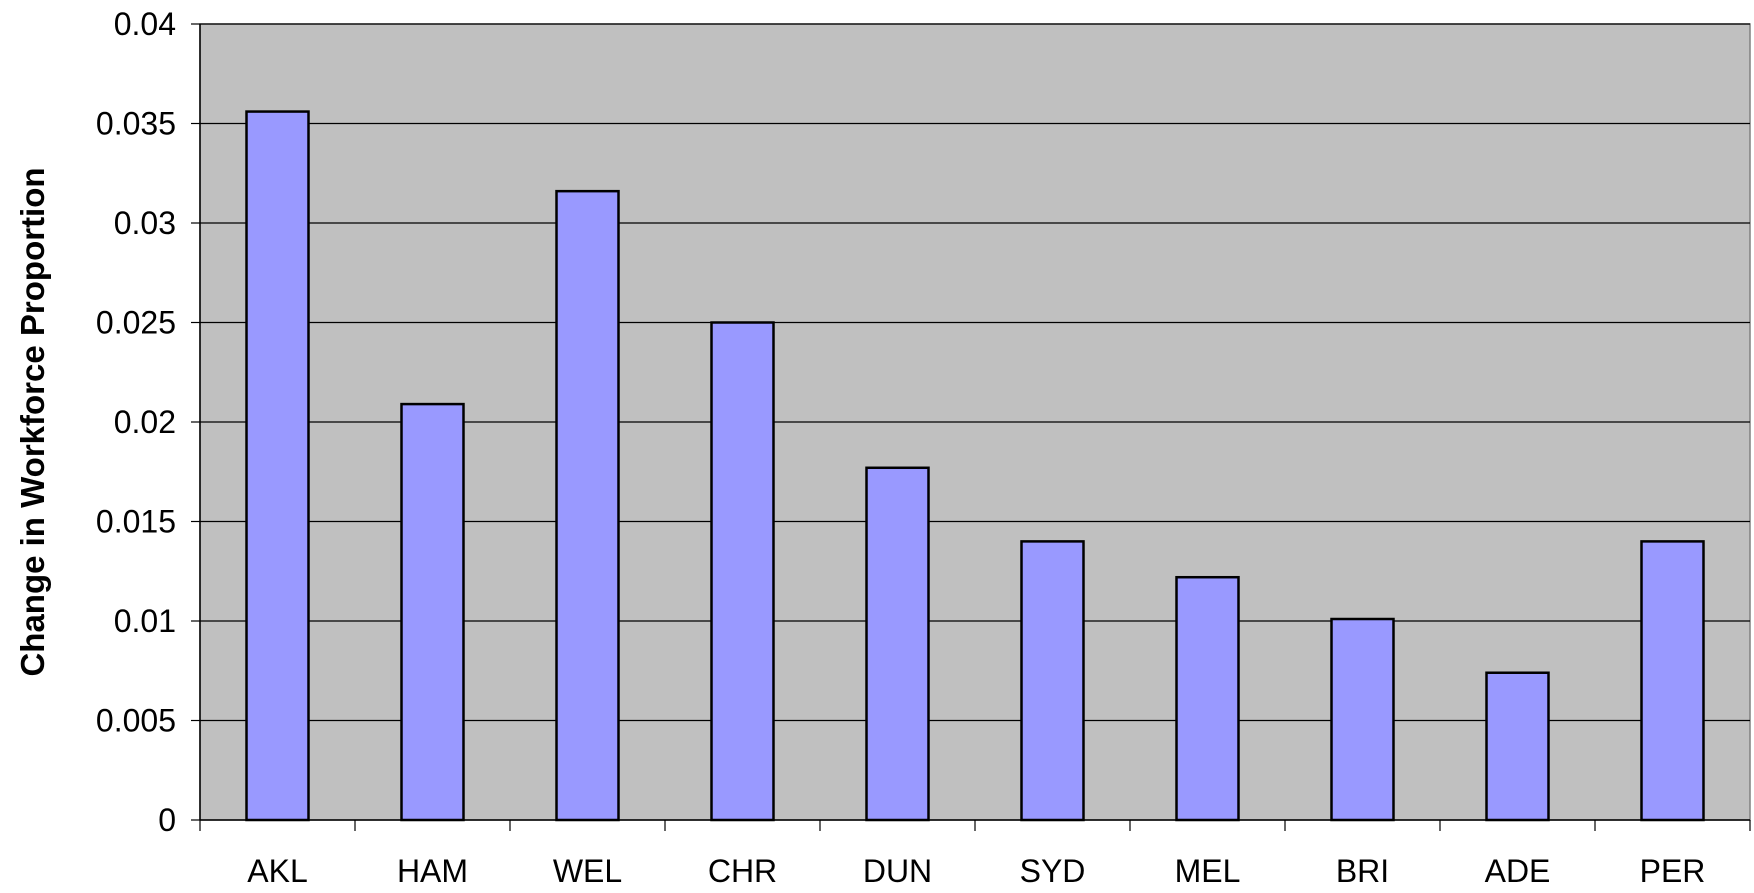 This screenshot has height=893, width=1754. Describe the element at coordinates (1362, 719) in the screenshot. I see `bar-bri` at that location.